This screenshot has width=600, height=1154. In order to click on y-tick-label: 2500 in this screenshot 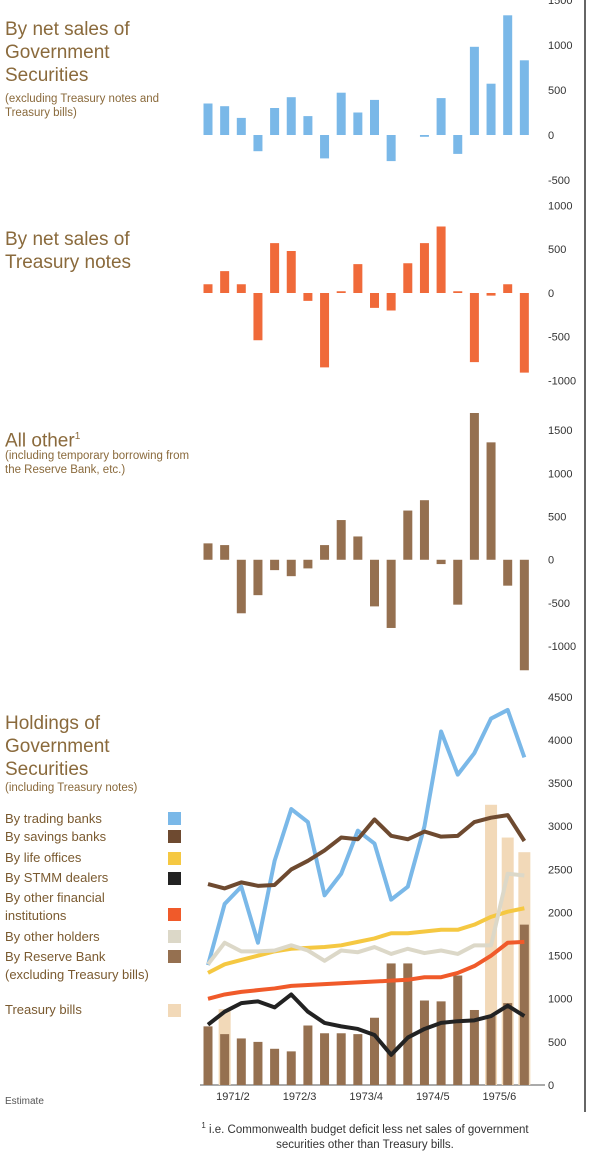, I will do `click(560, 870)`.